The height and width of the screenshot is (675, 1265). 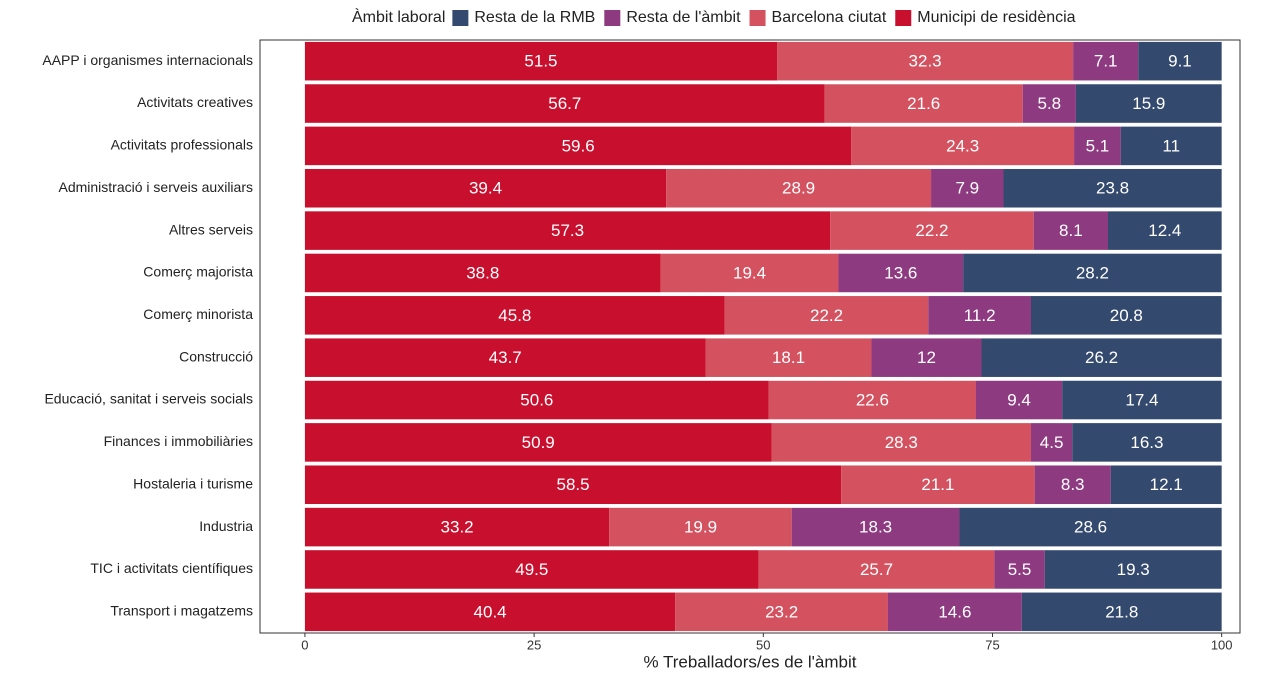 I want to click on bar-label: 18.1, so click(x=788, y=357).